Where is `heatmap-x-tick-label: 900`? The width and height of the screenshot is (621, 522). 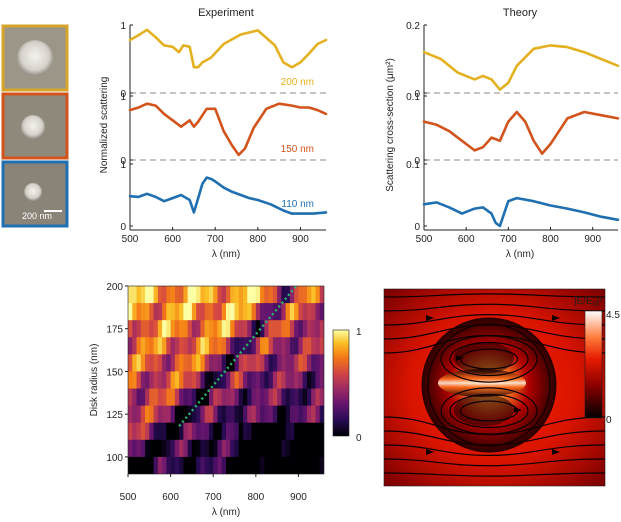
heatmap-x-tick-label: 900 is located at coordinates (298, 497).